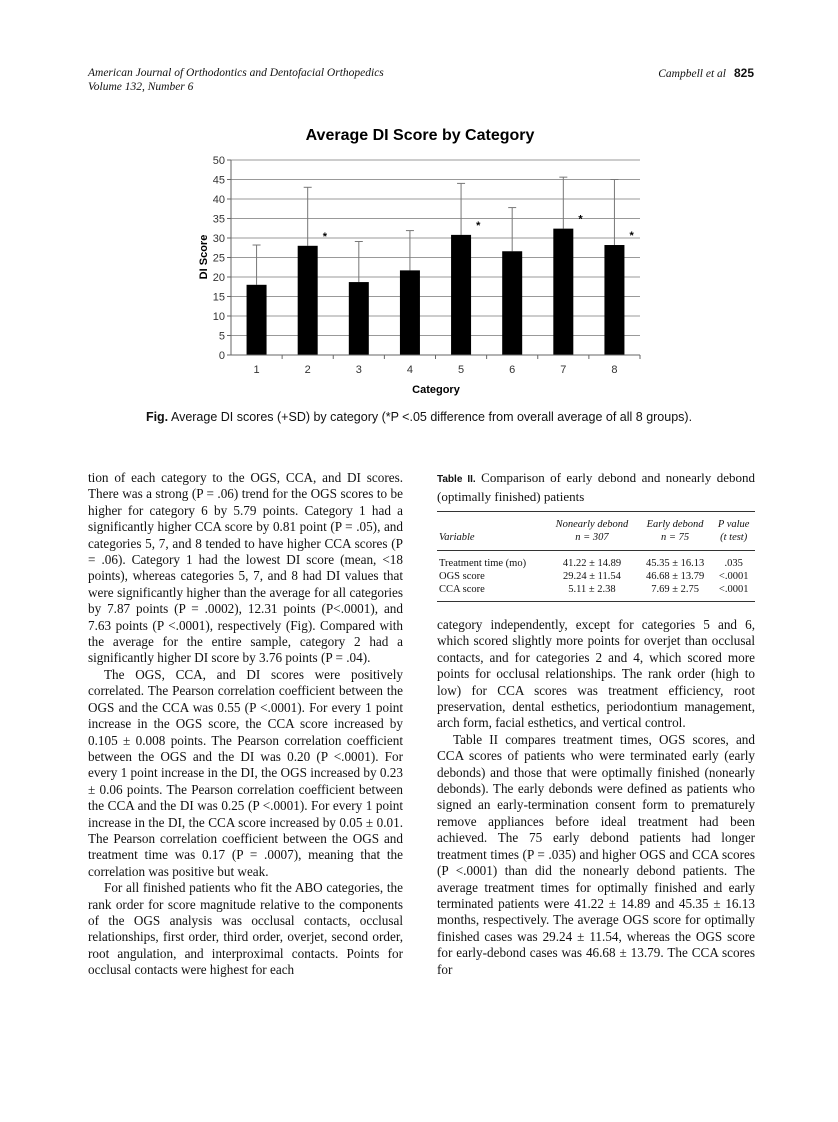 This screenshot has width=838, height=1122. What do you see at coordinates (308, 370) in the screenshot?
I see `x-tick-label: 2` at bounding box center [308, 370].